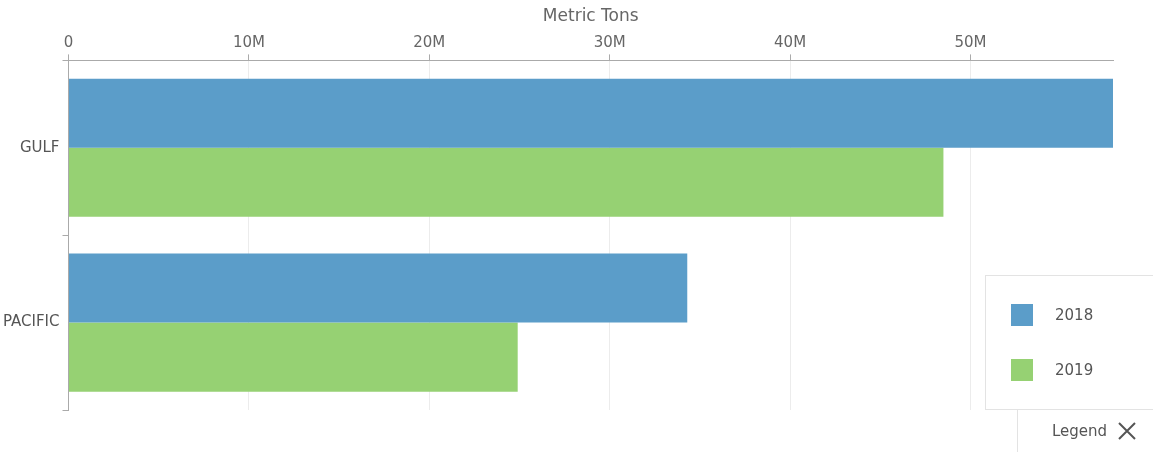 This screenshot has width=1155, height=452. What do you see at coordinates (1079, 431) in the screenshot?
I see `legend-title: Legend` at bounding box center [1079, 431].